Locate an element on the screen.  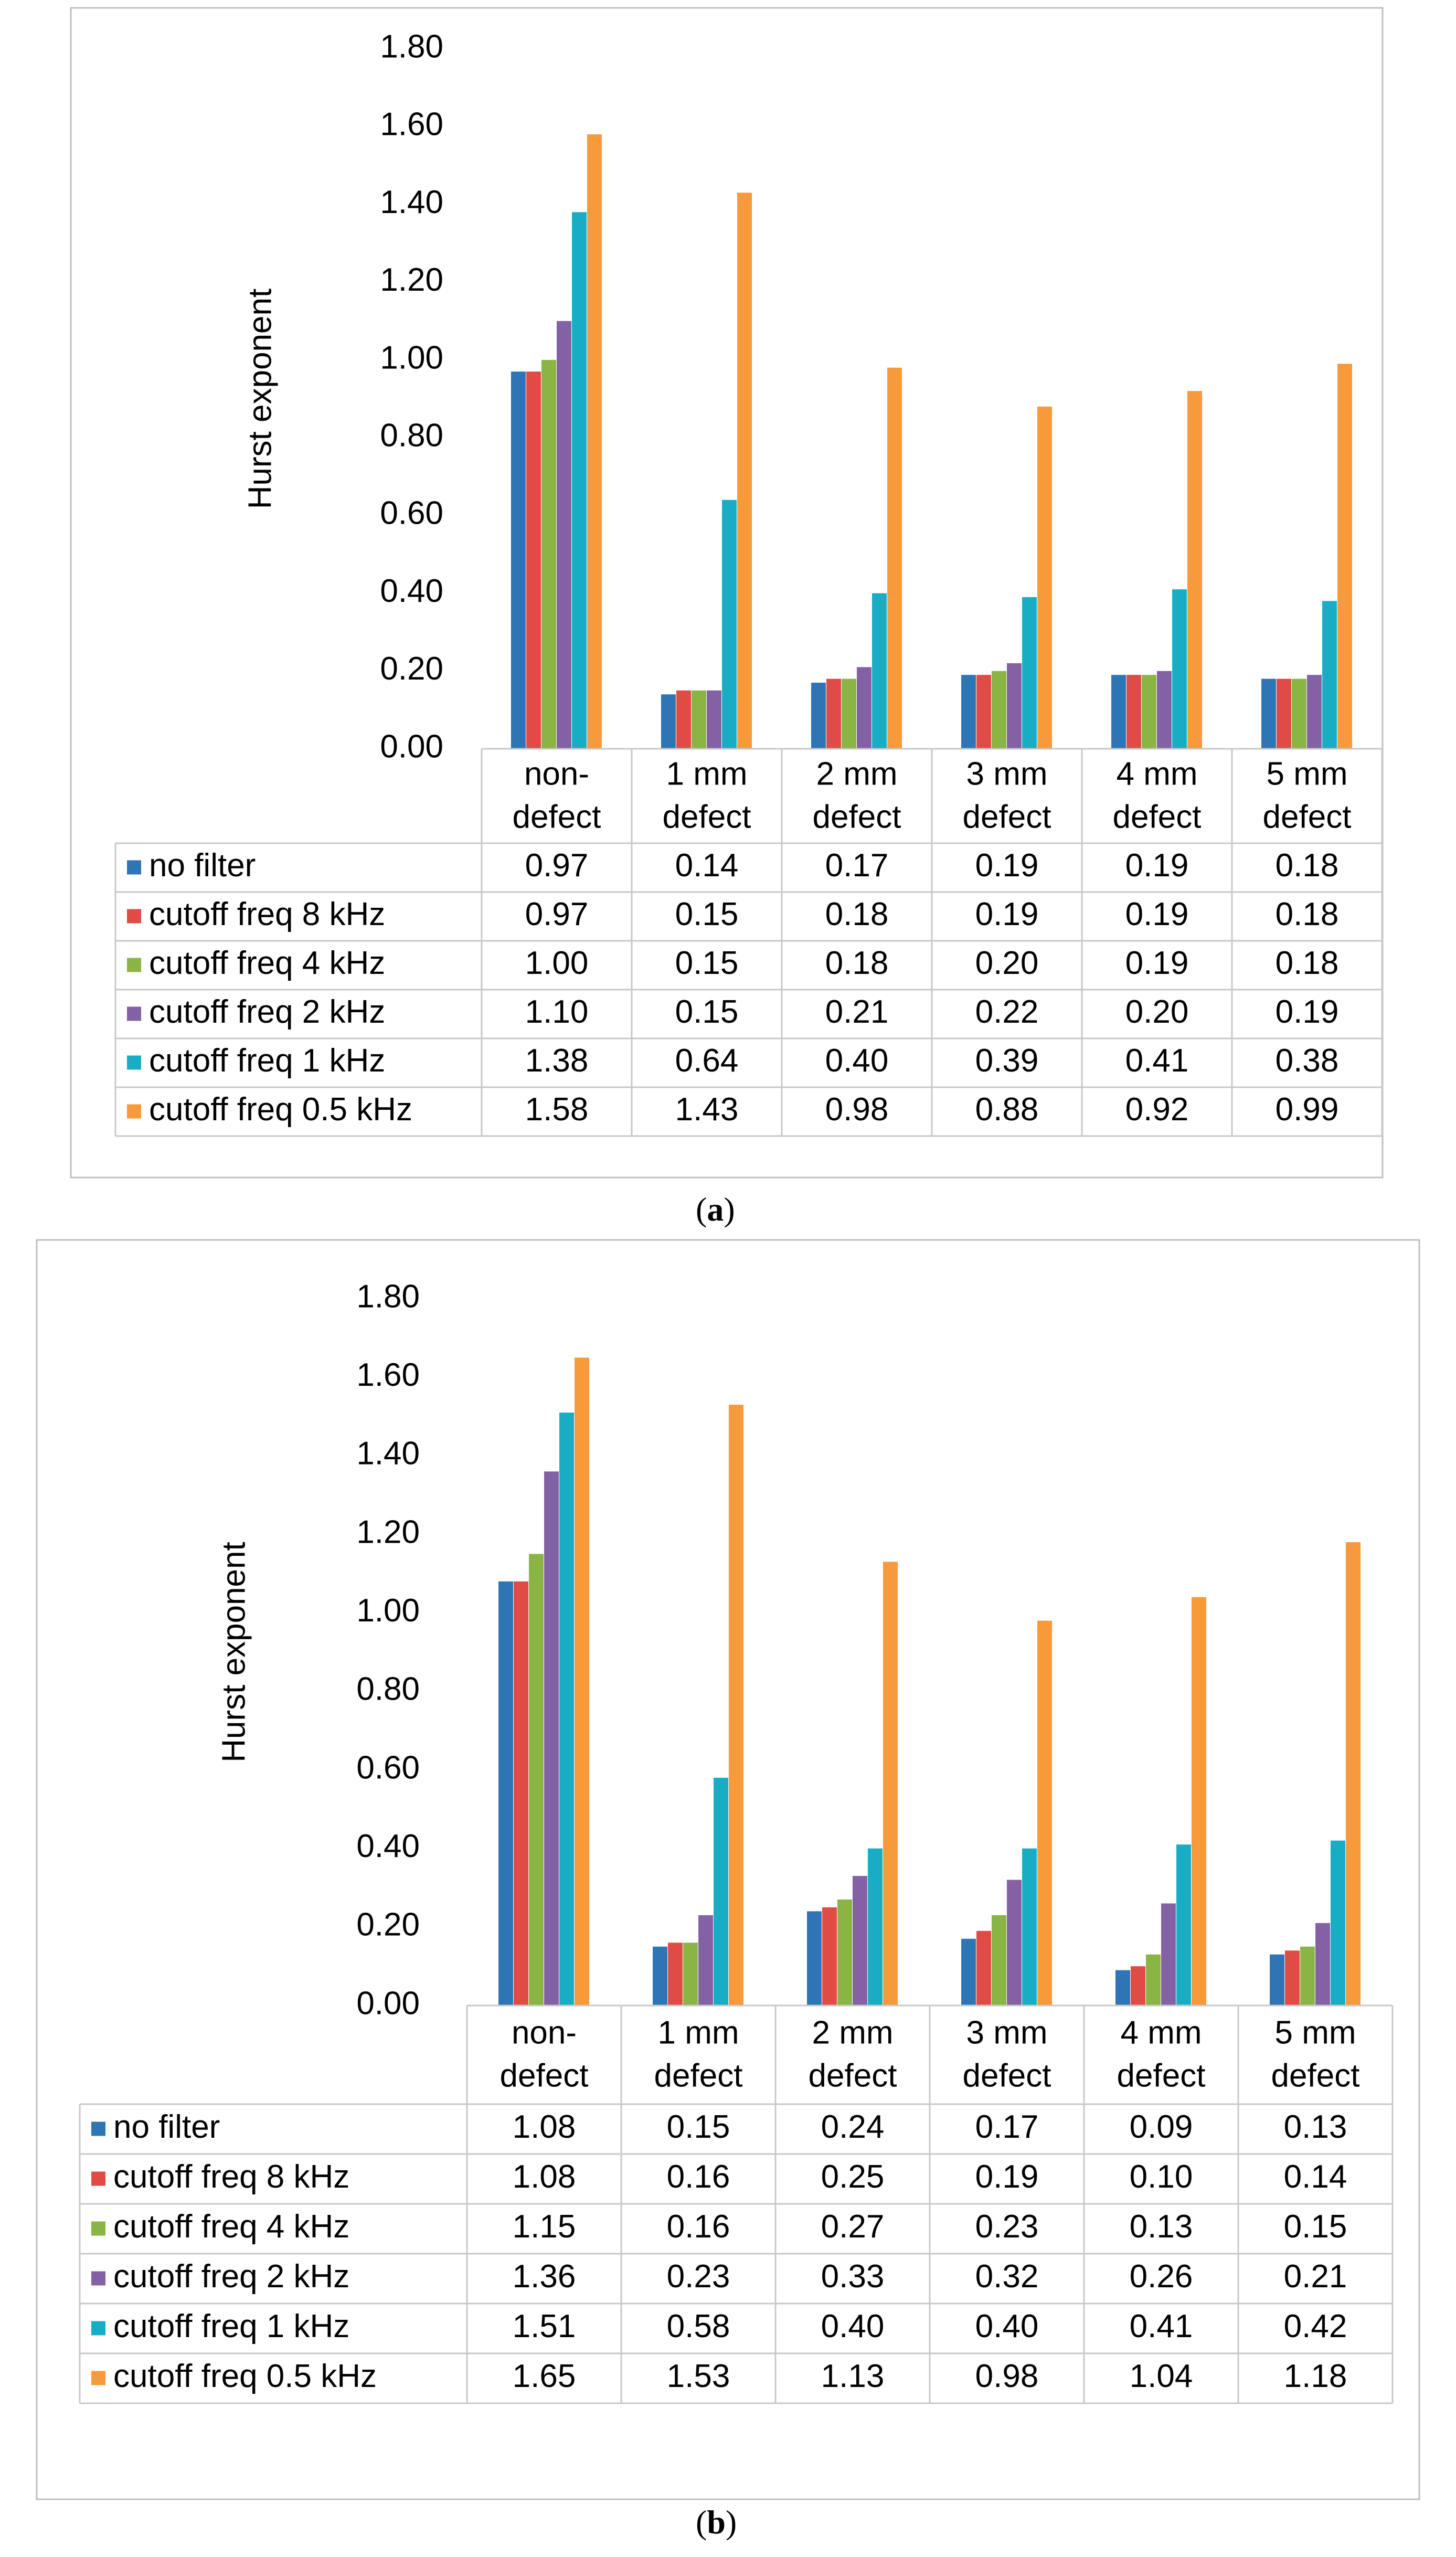
data-table-value: 1.36 is located at coordinates (544, 2276).